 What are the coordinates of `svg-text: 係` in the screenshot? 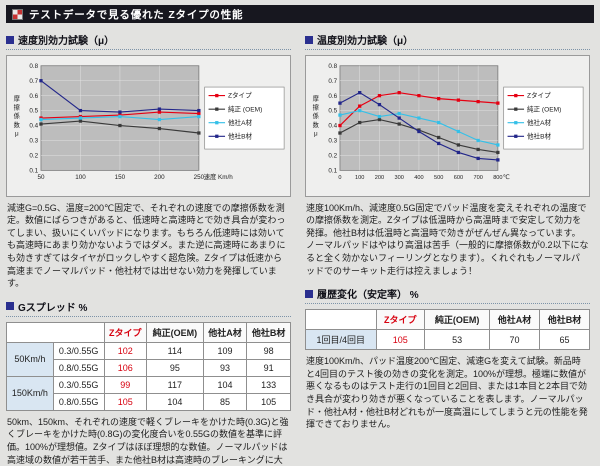 It's located at (316, 115).